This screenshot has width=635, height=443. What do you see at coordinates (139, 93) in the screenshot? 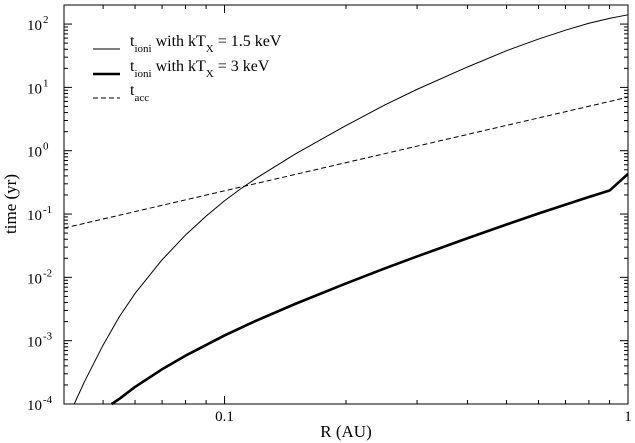
I see `legend-label-acc: tacc` at bounding box center [139, 93].